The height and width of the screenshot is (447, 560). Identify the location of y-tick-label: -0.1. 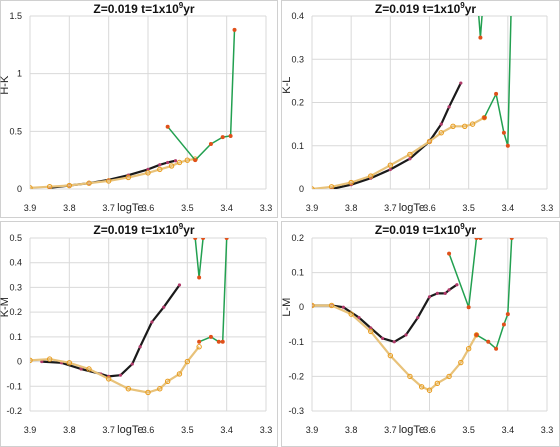
(296, 342).